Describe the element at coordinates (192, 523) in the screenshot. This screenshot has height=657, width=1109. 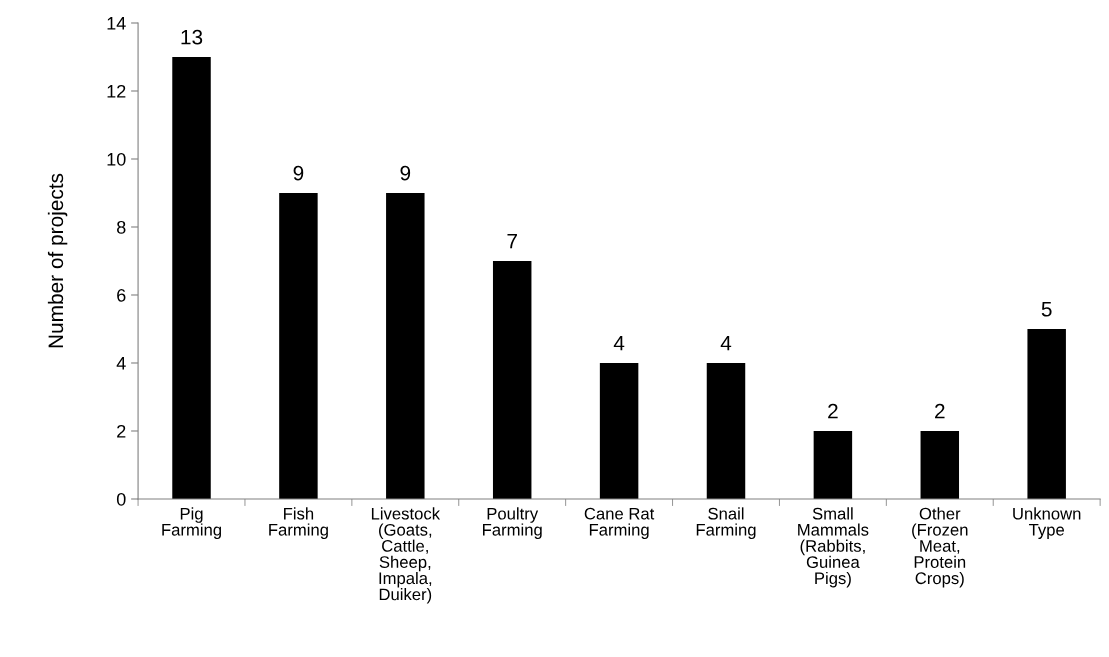
I see `x-tick-label: Pig Farming` at that location.